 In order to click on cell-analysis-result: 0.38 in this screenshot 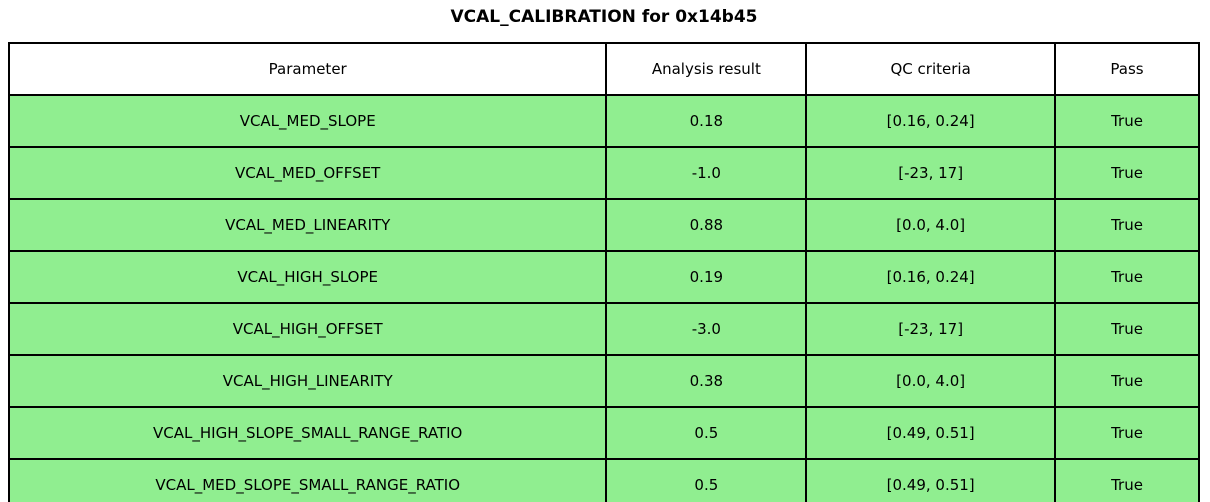, I will do `click(706, 381)`.